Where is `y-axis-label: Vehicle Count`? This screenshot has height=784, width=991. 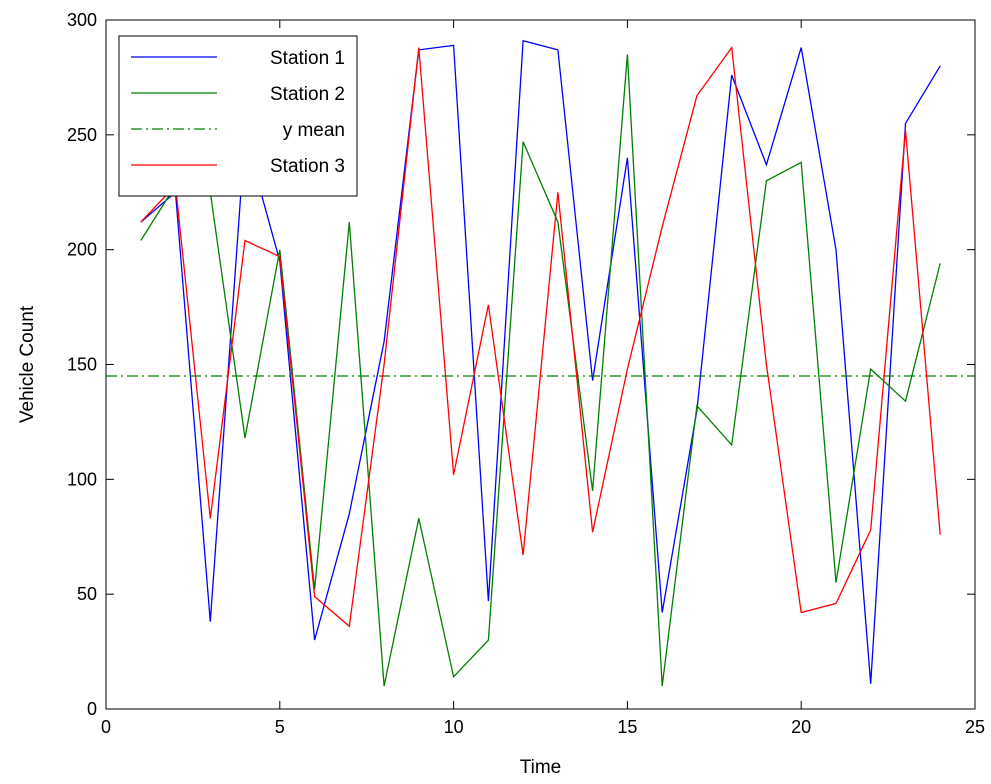
y-axis-label: Vehicle Count is located at coordinates (27, 364).